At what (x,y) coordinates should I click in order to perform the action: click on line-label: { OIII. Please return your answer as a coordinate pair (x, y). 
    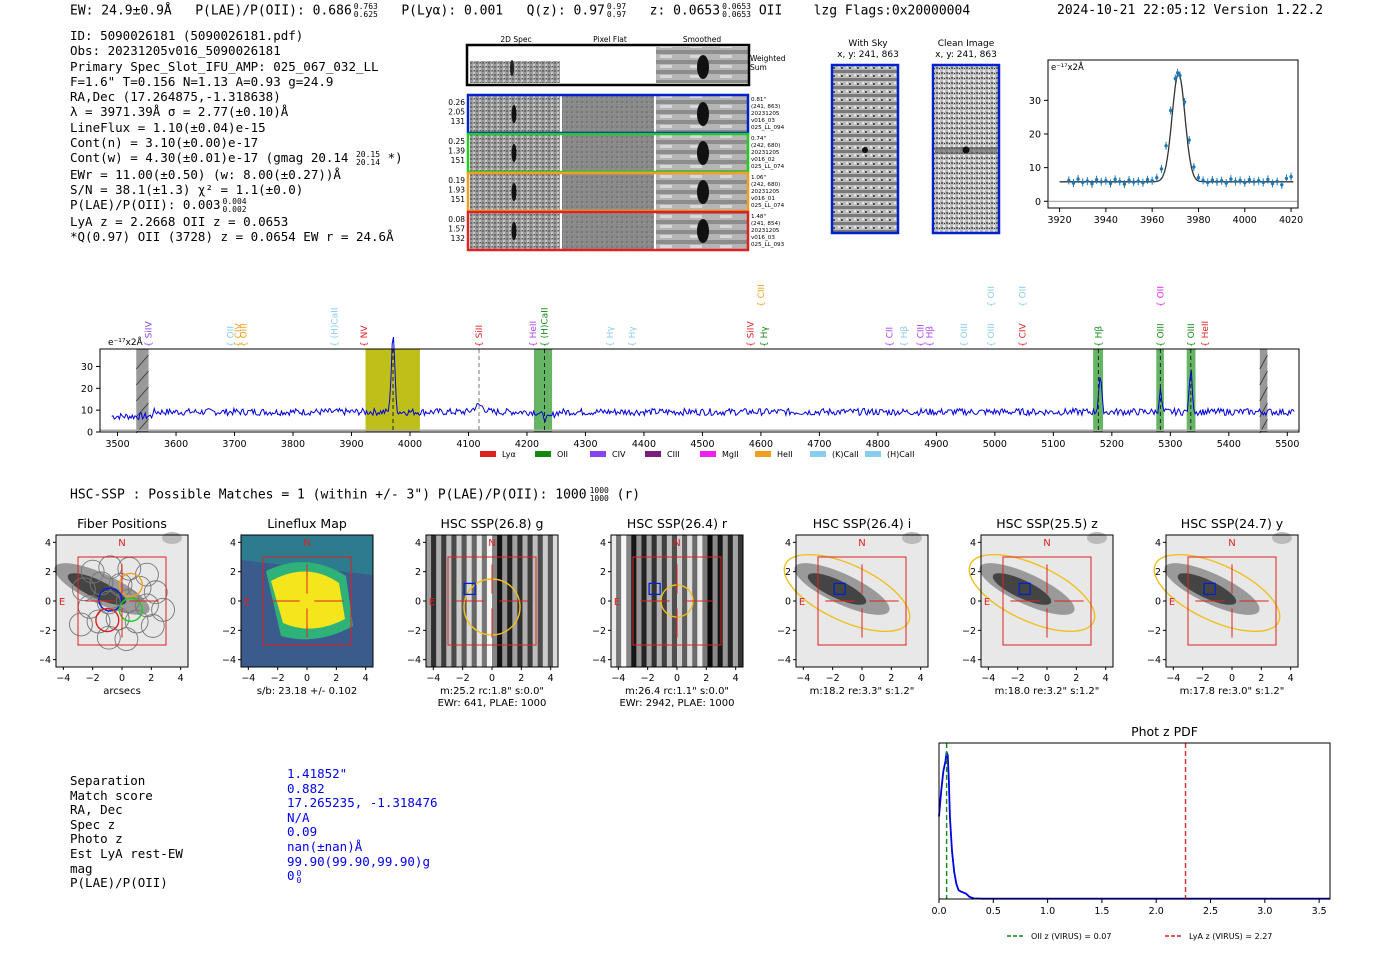
    Looking at the image, I should click on (1161, 335).